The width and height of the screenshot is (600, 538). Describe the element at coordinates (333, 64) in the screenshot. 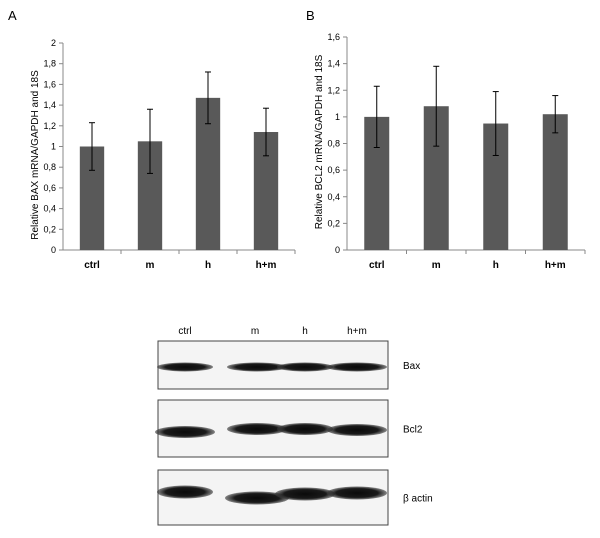

I see `y-tick-label-b: 1,4` at that location.